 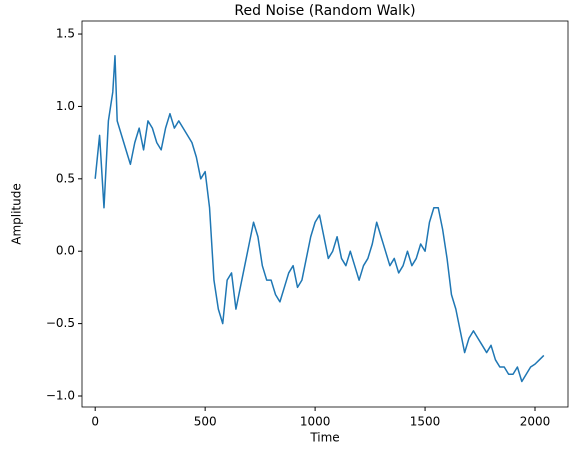 I want to click on y-tick-label: −1.0, so click(x=60, y=395).